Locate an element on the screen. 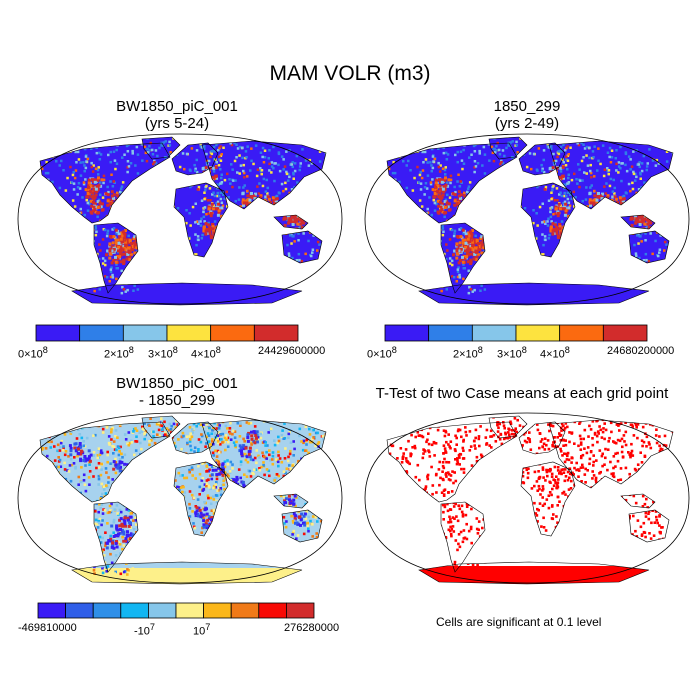 The width and height of the screenshot is (700, 700). coast-greenland is located at coordinates (161, 148).